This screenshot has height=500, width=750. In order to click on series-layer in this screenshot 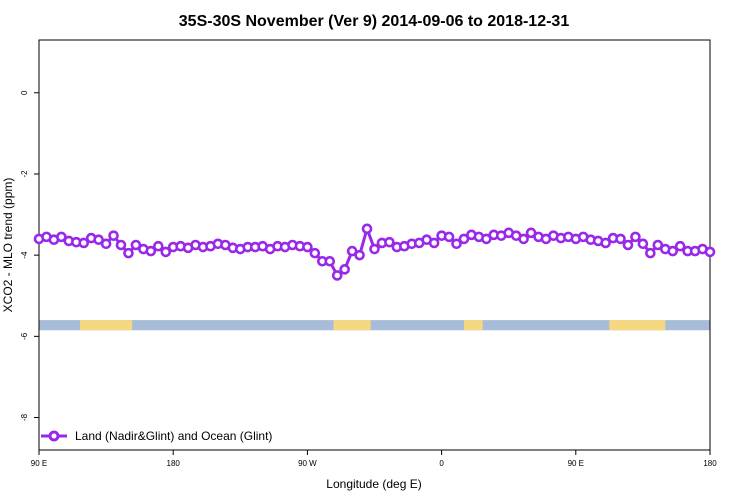, I will do `click(374, 252)`.